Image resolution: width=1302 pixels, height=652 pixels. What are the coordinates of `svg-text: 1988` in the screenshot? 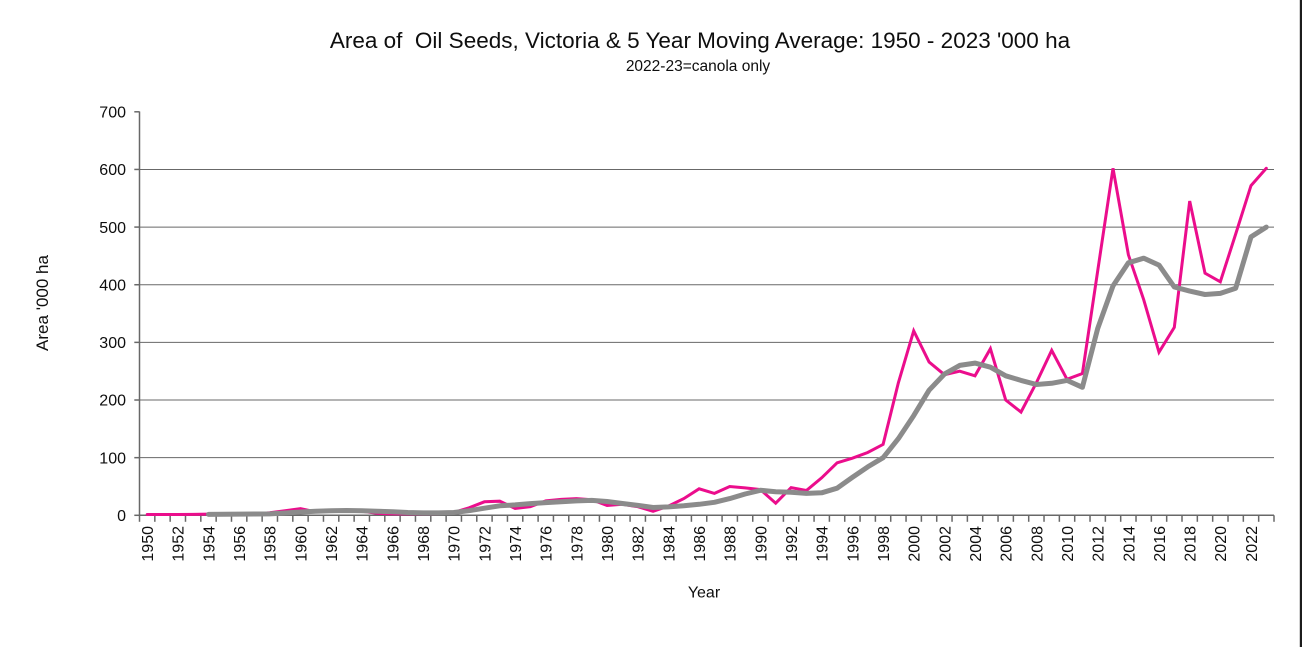 It's located at (731, 544).